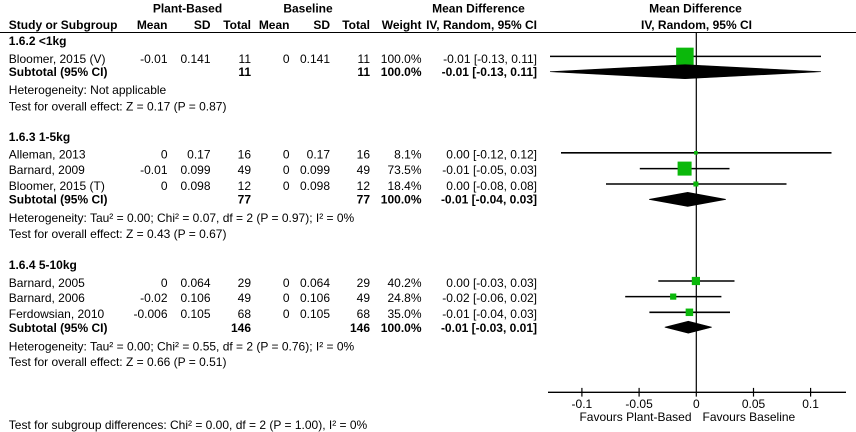 The width and height of the screenshot is (856, 432). I want to click on svg-text: -0.01 [-0.04, 0.03], so click(489, 314).